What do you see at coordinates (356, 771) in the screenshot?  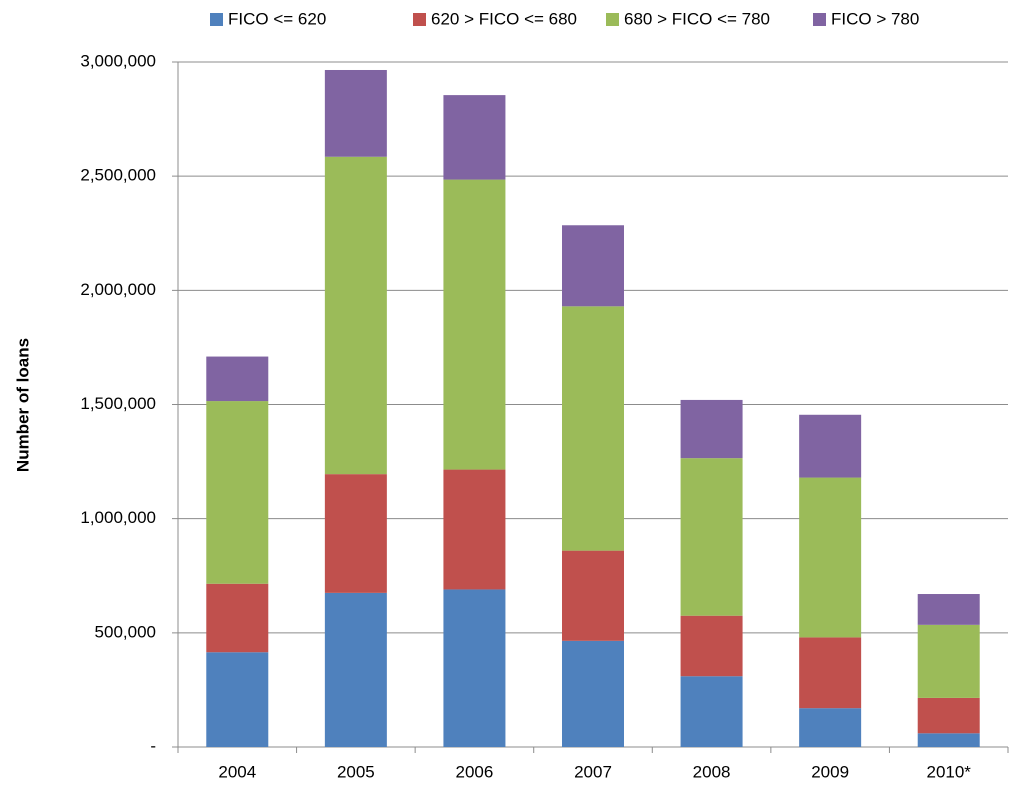 I see `x-tick-label: 2005` at bounding box center [356, 771].